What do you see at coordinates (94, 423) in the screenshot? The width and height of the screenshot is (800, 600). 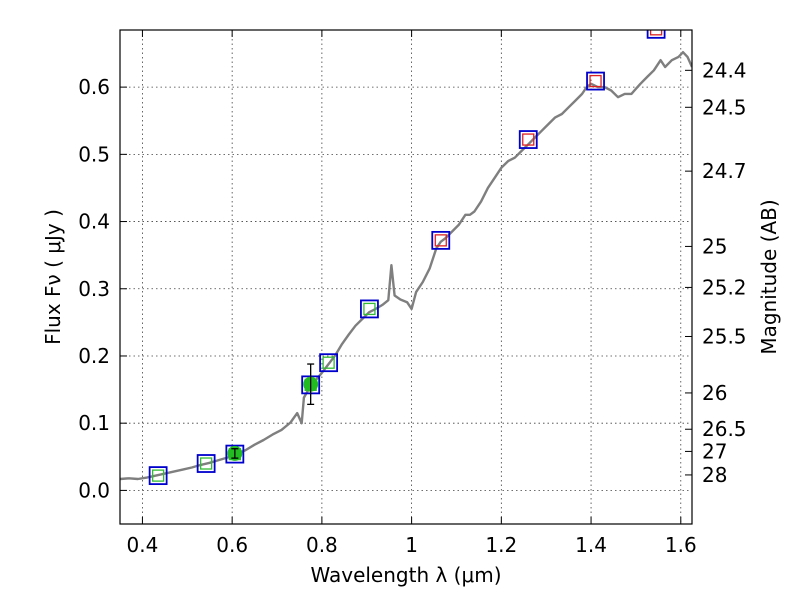 I see `y-tick-label: 0.1` at bounding box center [94, 423].